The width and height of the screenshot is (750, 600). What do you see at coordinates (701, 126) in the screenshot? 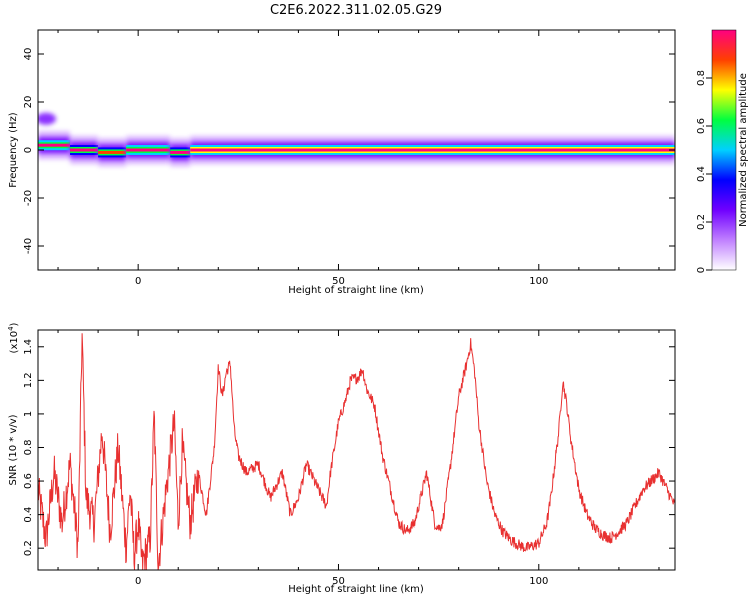
I see `colorbar-tick-label: 0.6` at bounding box center [701, 126].